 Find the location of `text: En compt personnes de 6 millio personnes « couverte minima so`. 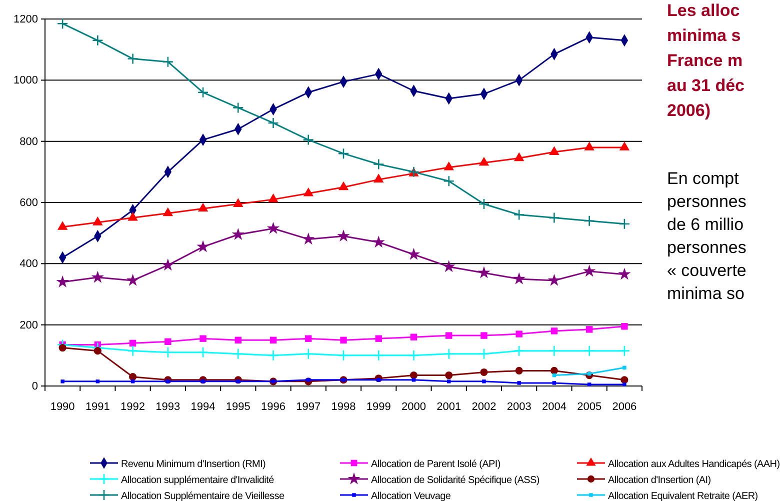

text: En compt personnes de 6 millio personnes « couverte minima so is located at coordinates (706, 236).